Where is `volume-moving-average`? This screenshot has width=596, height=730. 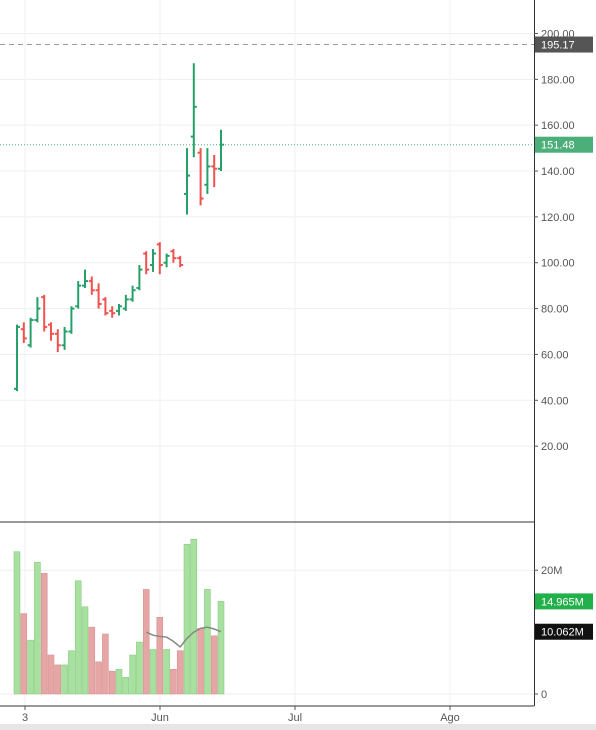
volume-moving-average is located at coordinates (183, 637).